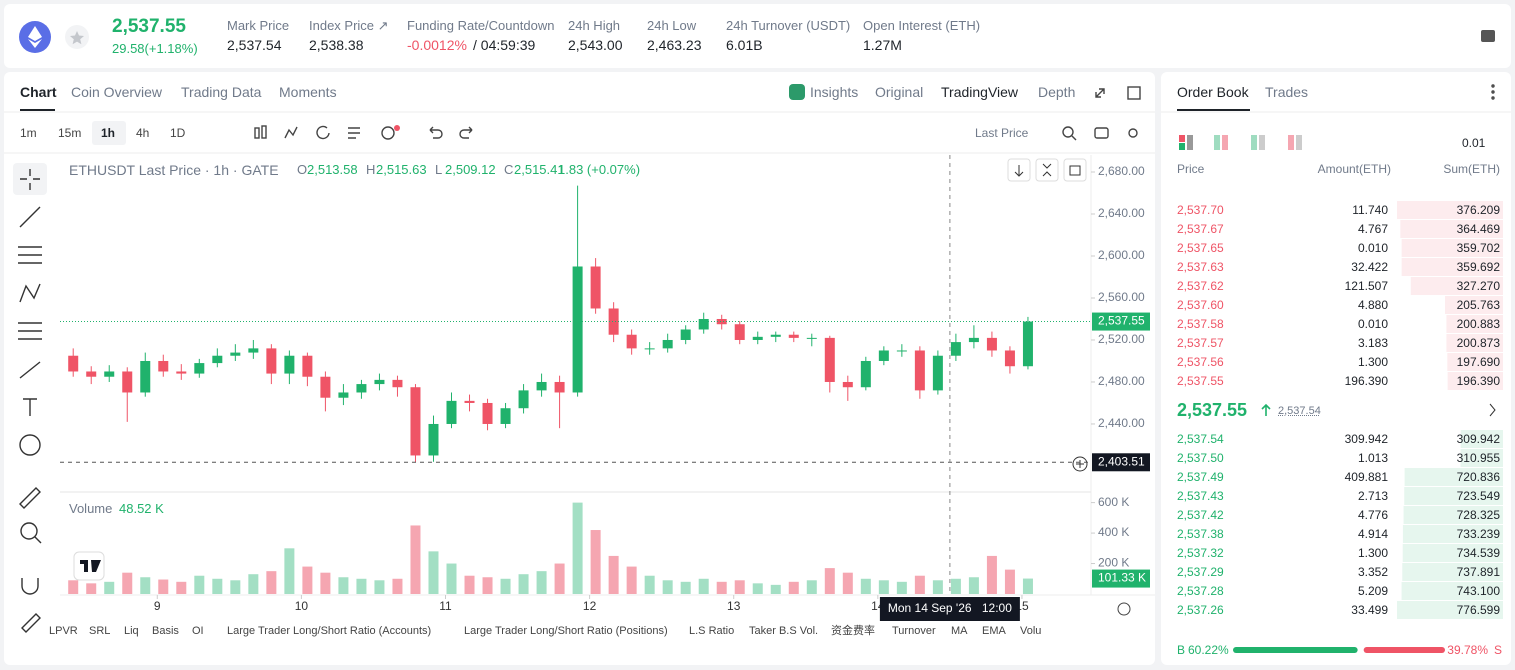  What do you see at coordinates (899, 92) in the screenshot?
I see `view-tab: Original` at bounding box center [899, 92].